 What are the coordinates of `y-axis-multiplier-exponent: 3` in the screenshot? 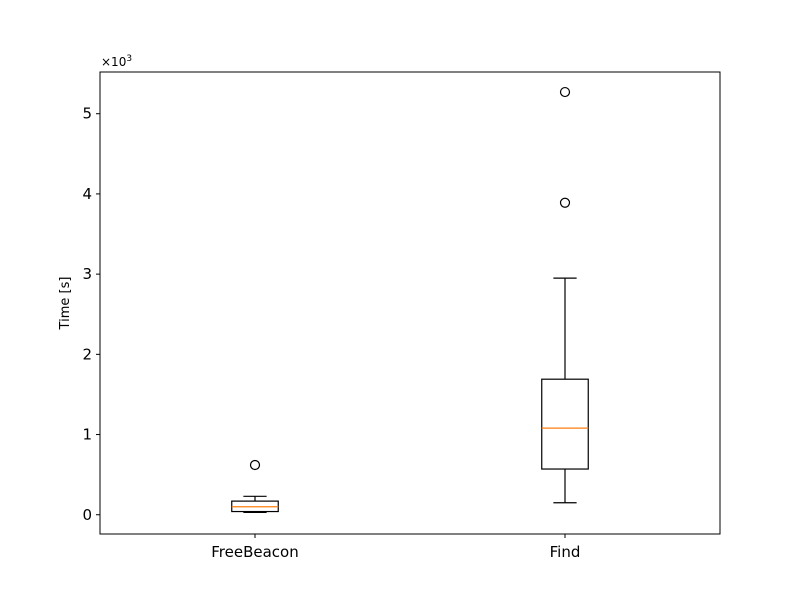 It's located at (129, 59).